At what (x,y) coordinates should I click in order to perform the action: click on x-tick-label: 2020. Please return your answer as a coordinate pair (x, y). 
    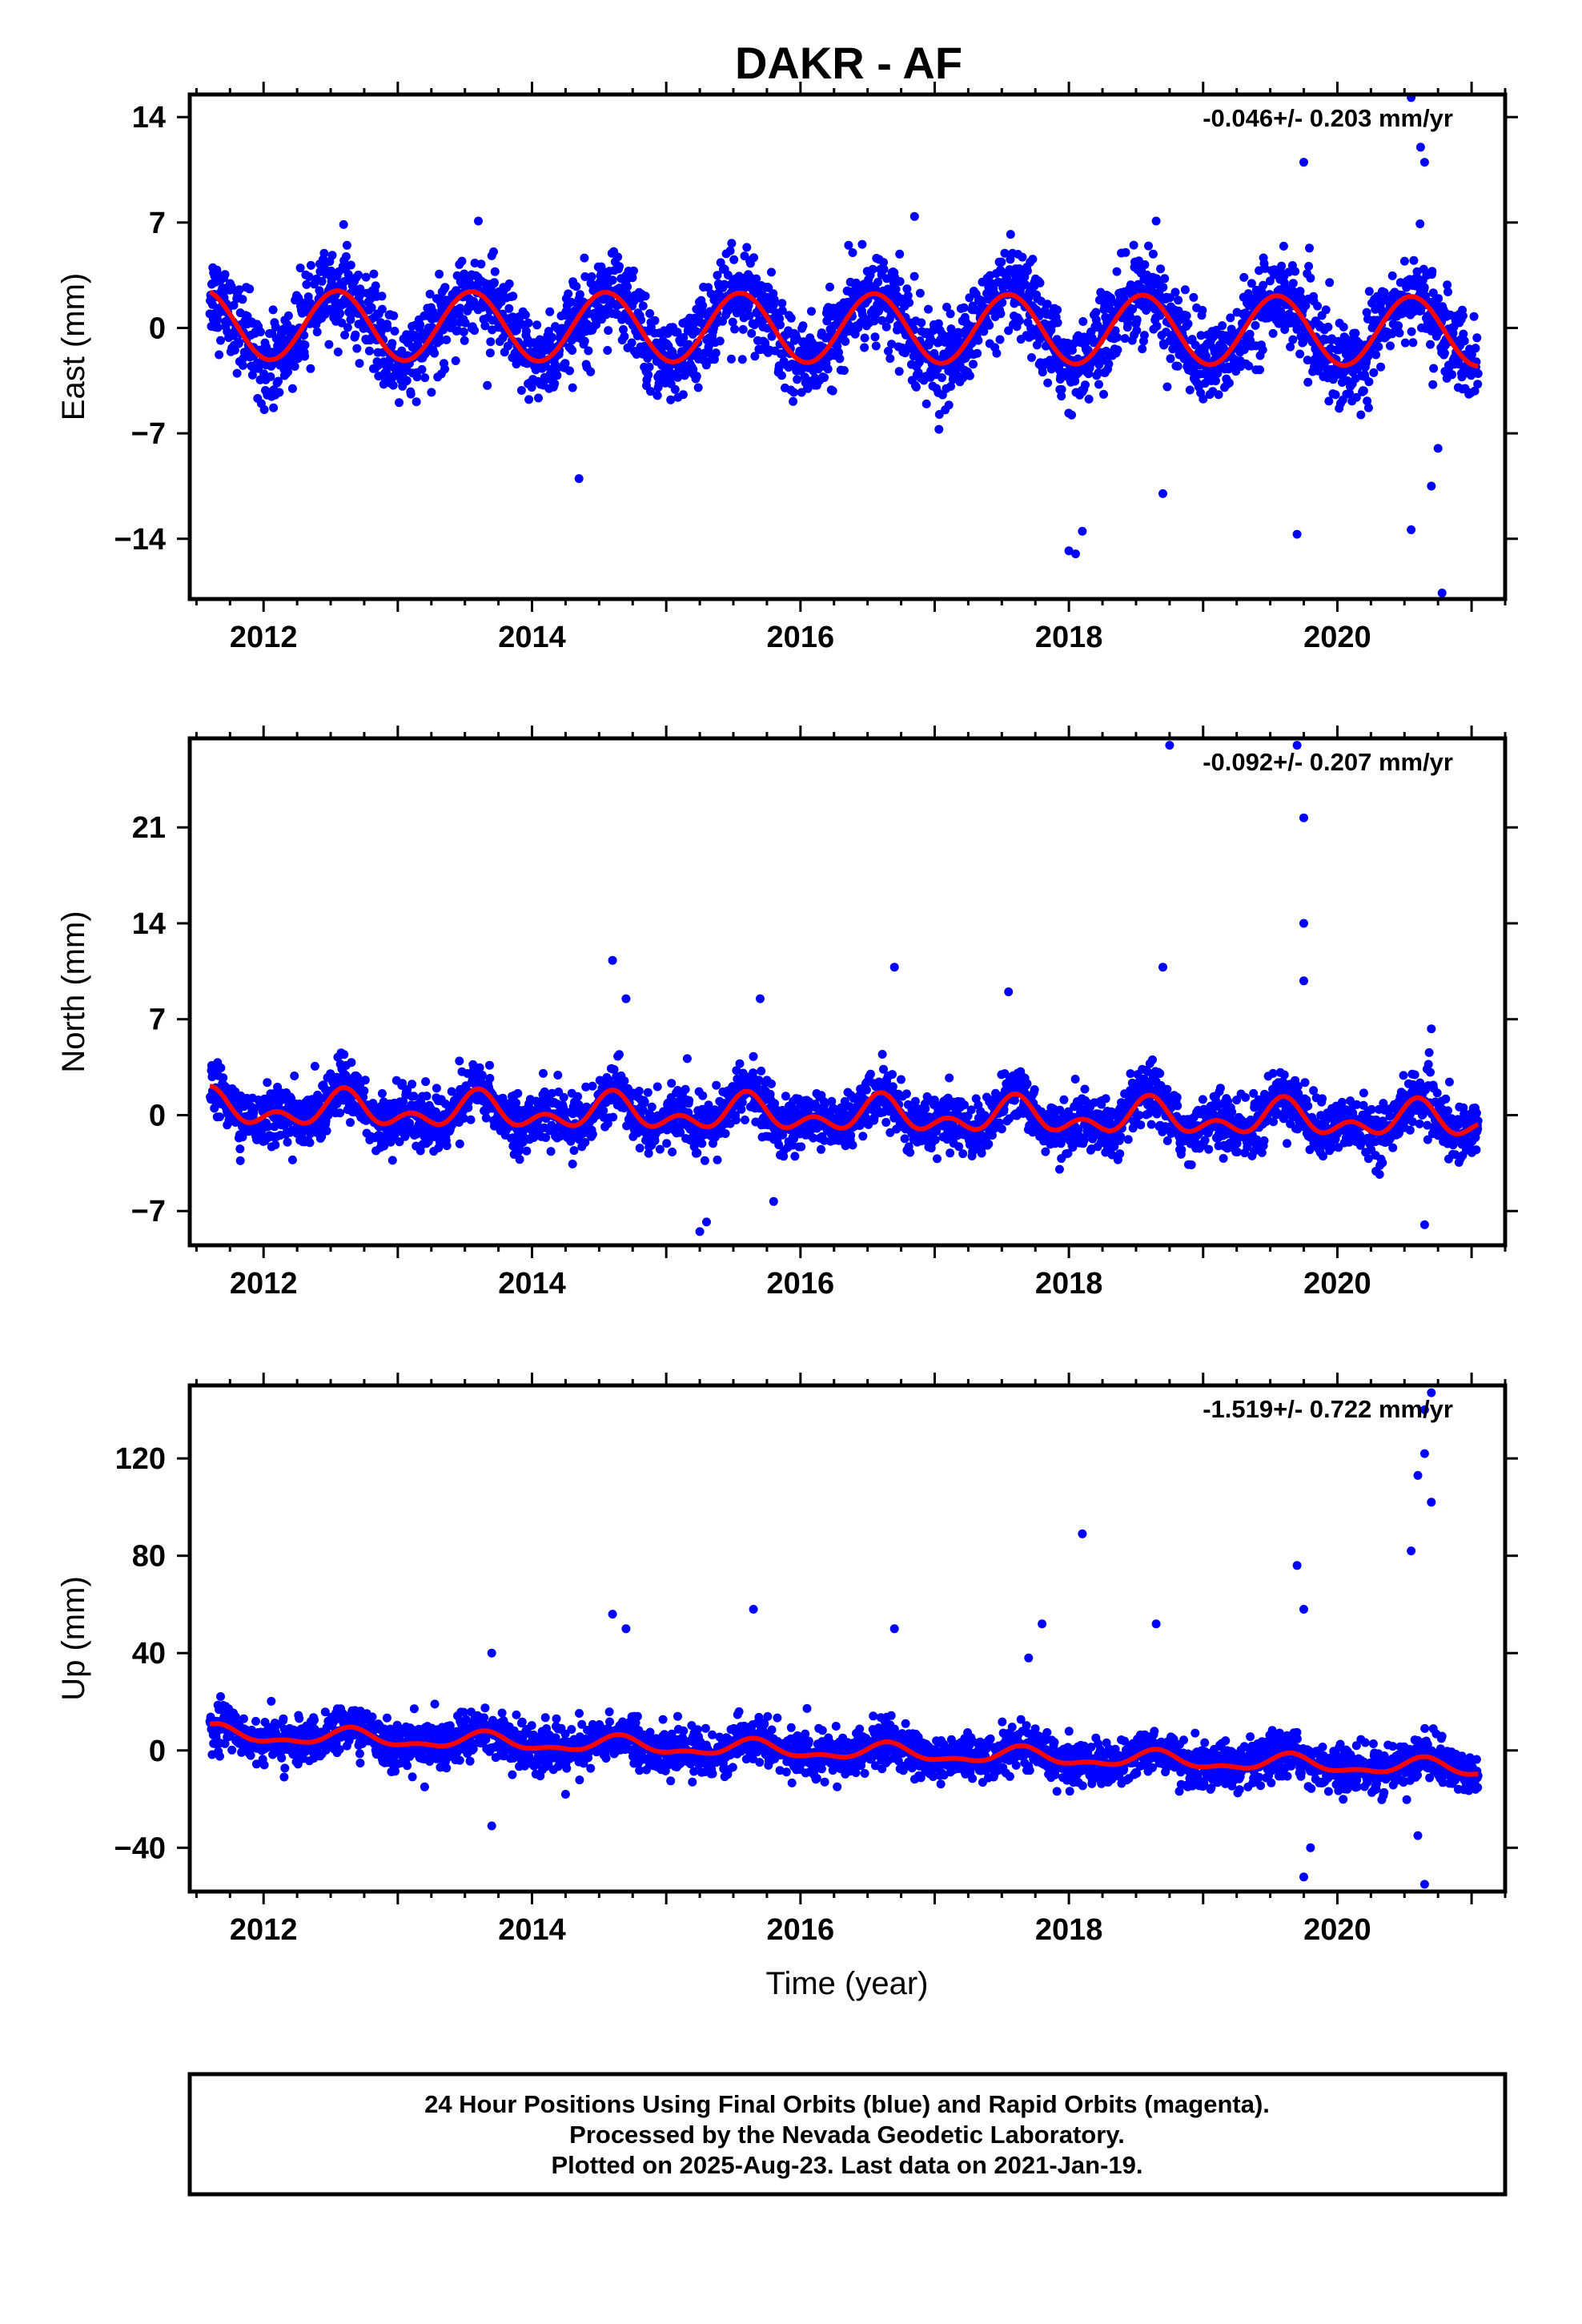
    Looking at the image, I should click on (1337, 637).